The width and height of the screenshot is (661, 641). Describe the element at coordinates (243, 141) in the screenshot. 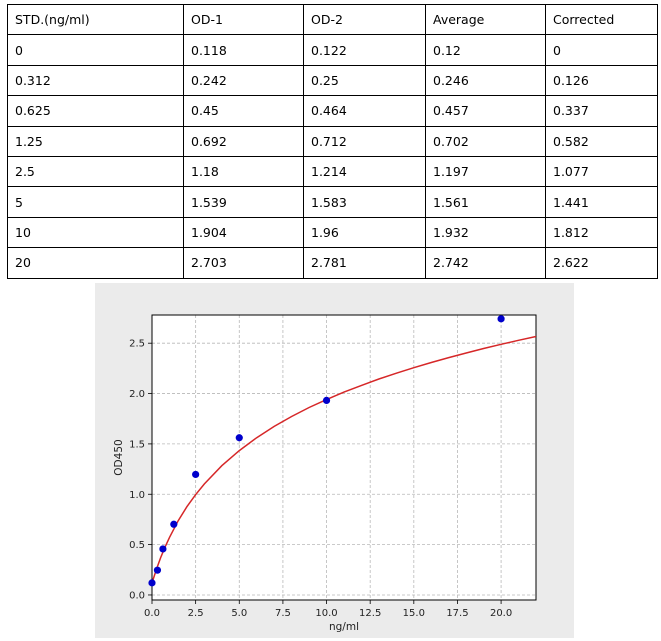

I see `table-cell: 0.692` at that location.